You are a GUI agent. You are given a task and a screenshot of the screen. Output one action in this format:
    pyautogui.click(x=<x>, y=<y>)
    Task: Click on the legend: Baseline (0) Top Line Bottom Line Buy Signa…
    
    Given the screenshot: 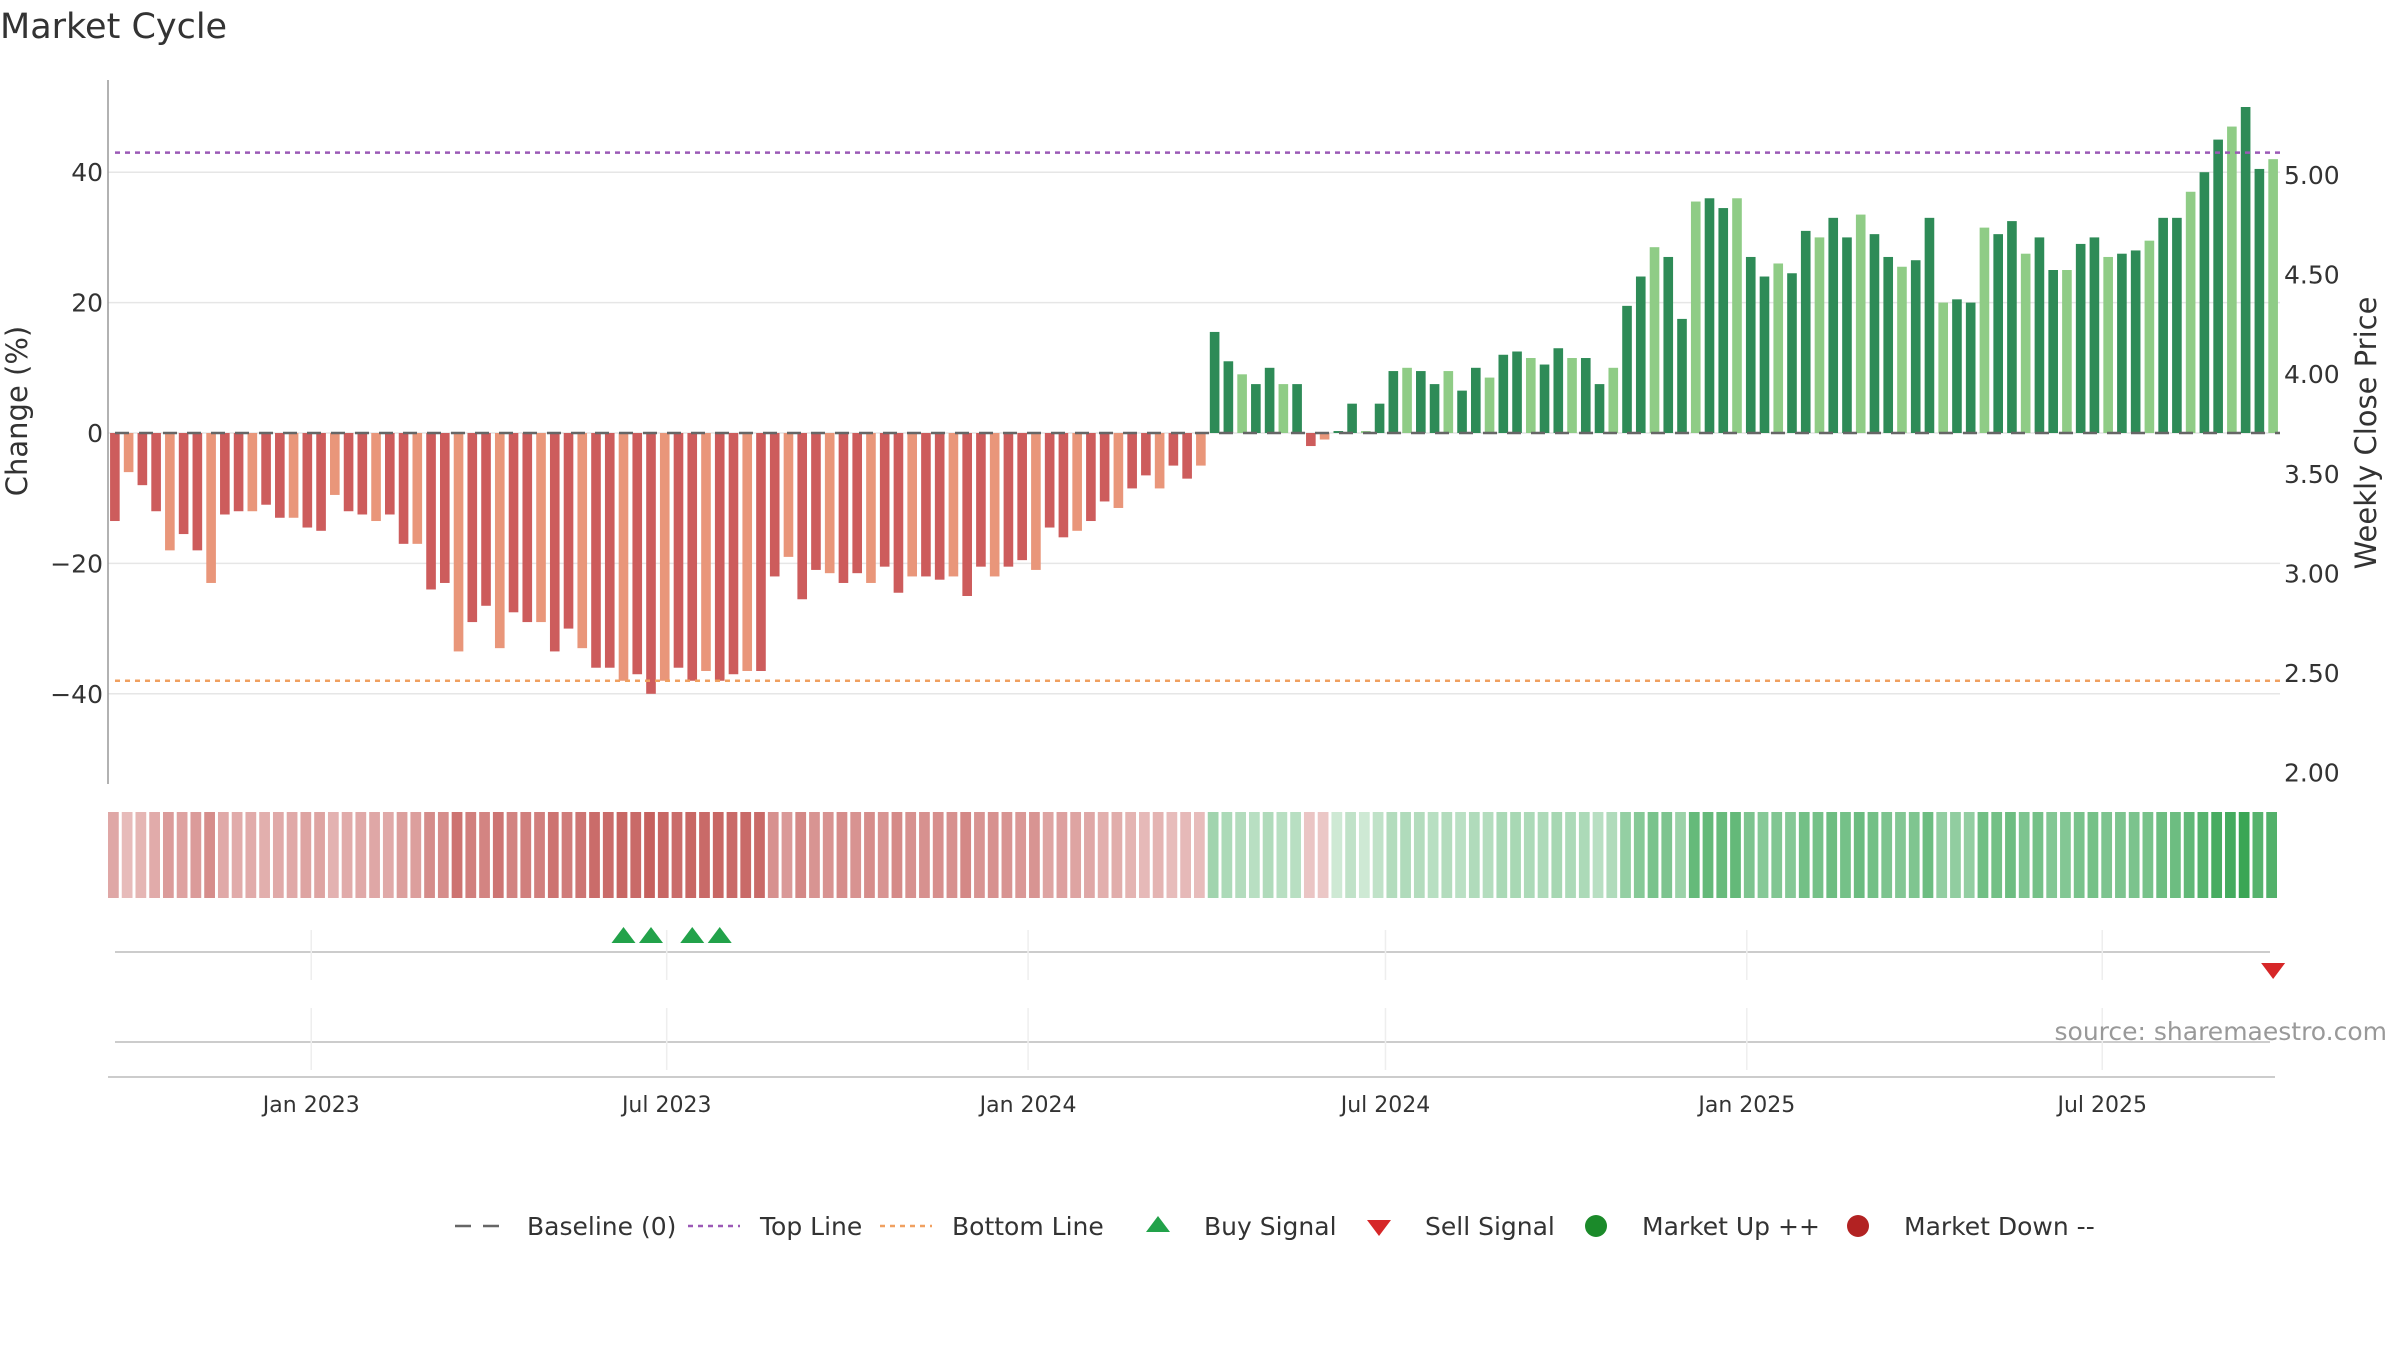 What is the action you would take?
    pyautogui.click(x=1275, y=1226)
    